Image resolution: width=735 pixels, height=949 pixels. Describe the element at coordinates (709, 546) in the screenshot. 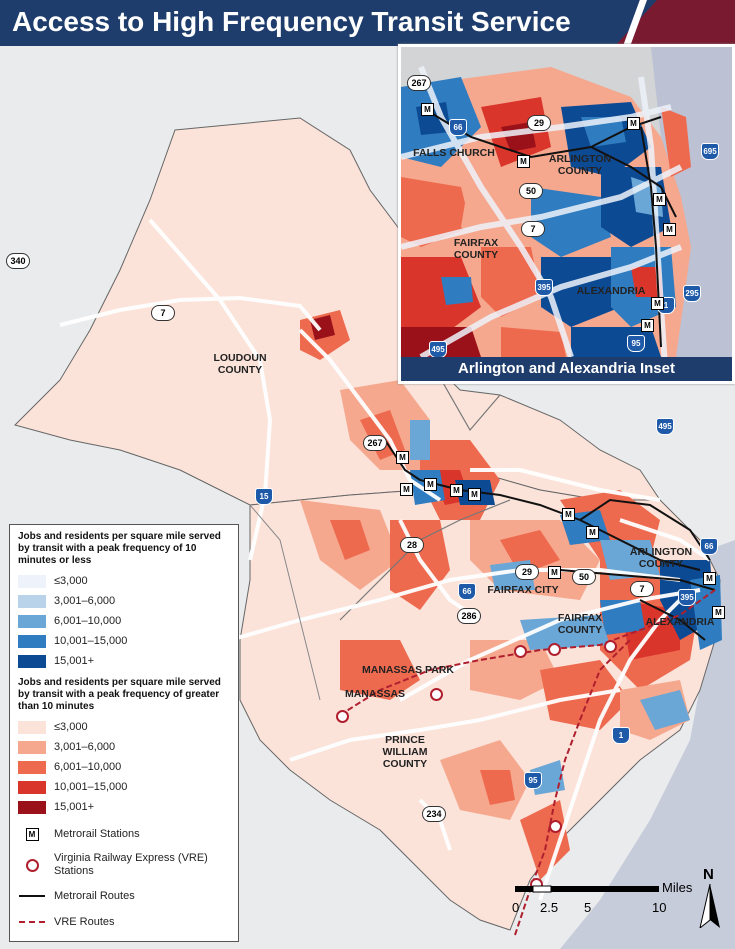

I see `route-shield-66b: 66` at that location.